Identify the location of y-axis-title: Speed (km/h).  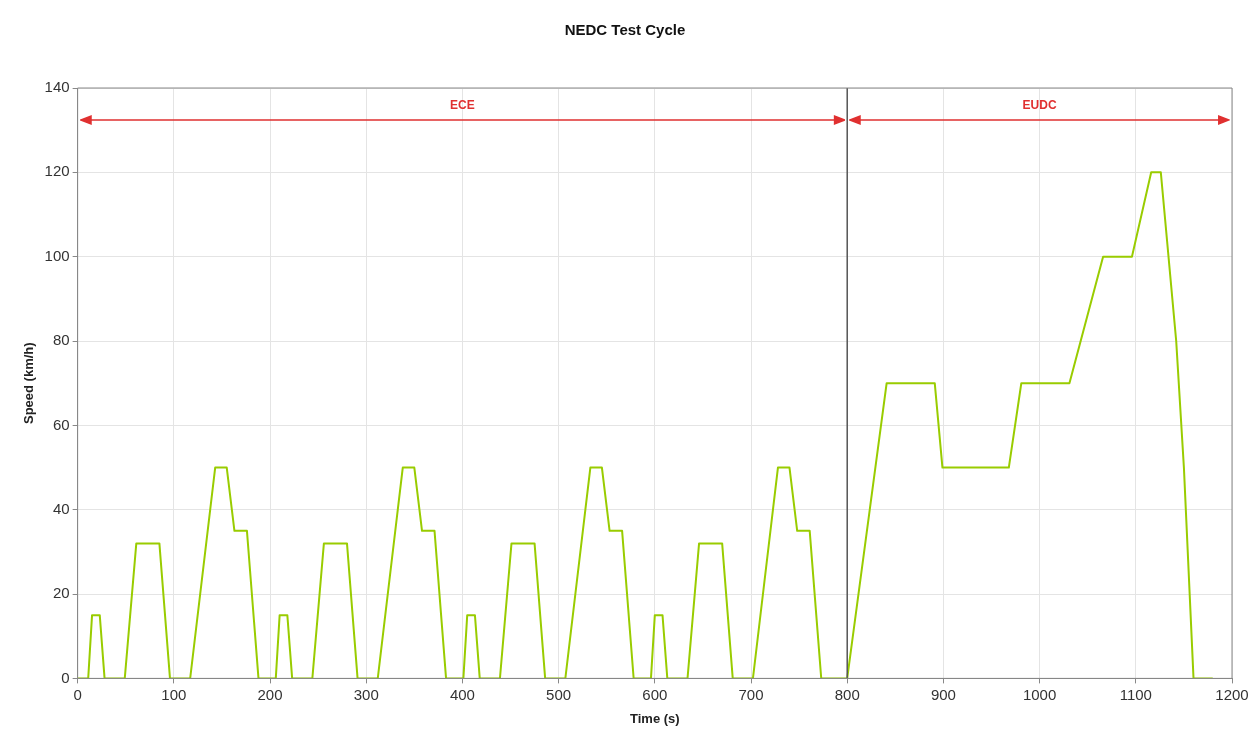
(29, 383).